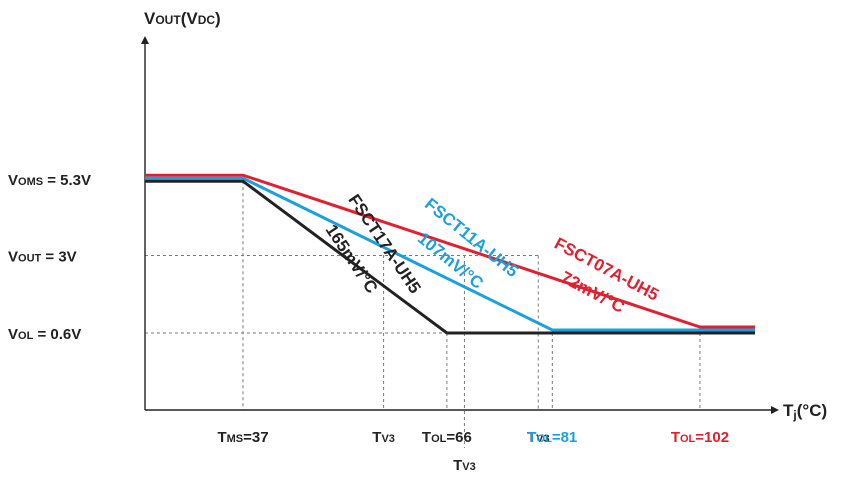 The width and height of the screenshot is (845, 485). Describe the element at coordinates (150, 18) in the screenshot. I see `y-axis-title-main: V` at that location.